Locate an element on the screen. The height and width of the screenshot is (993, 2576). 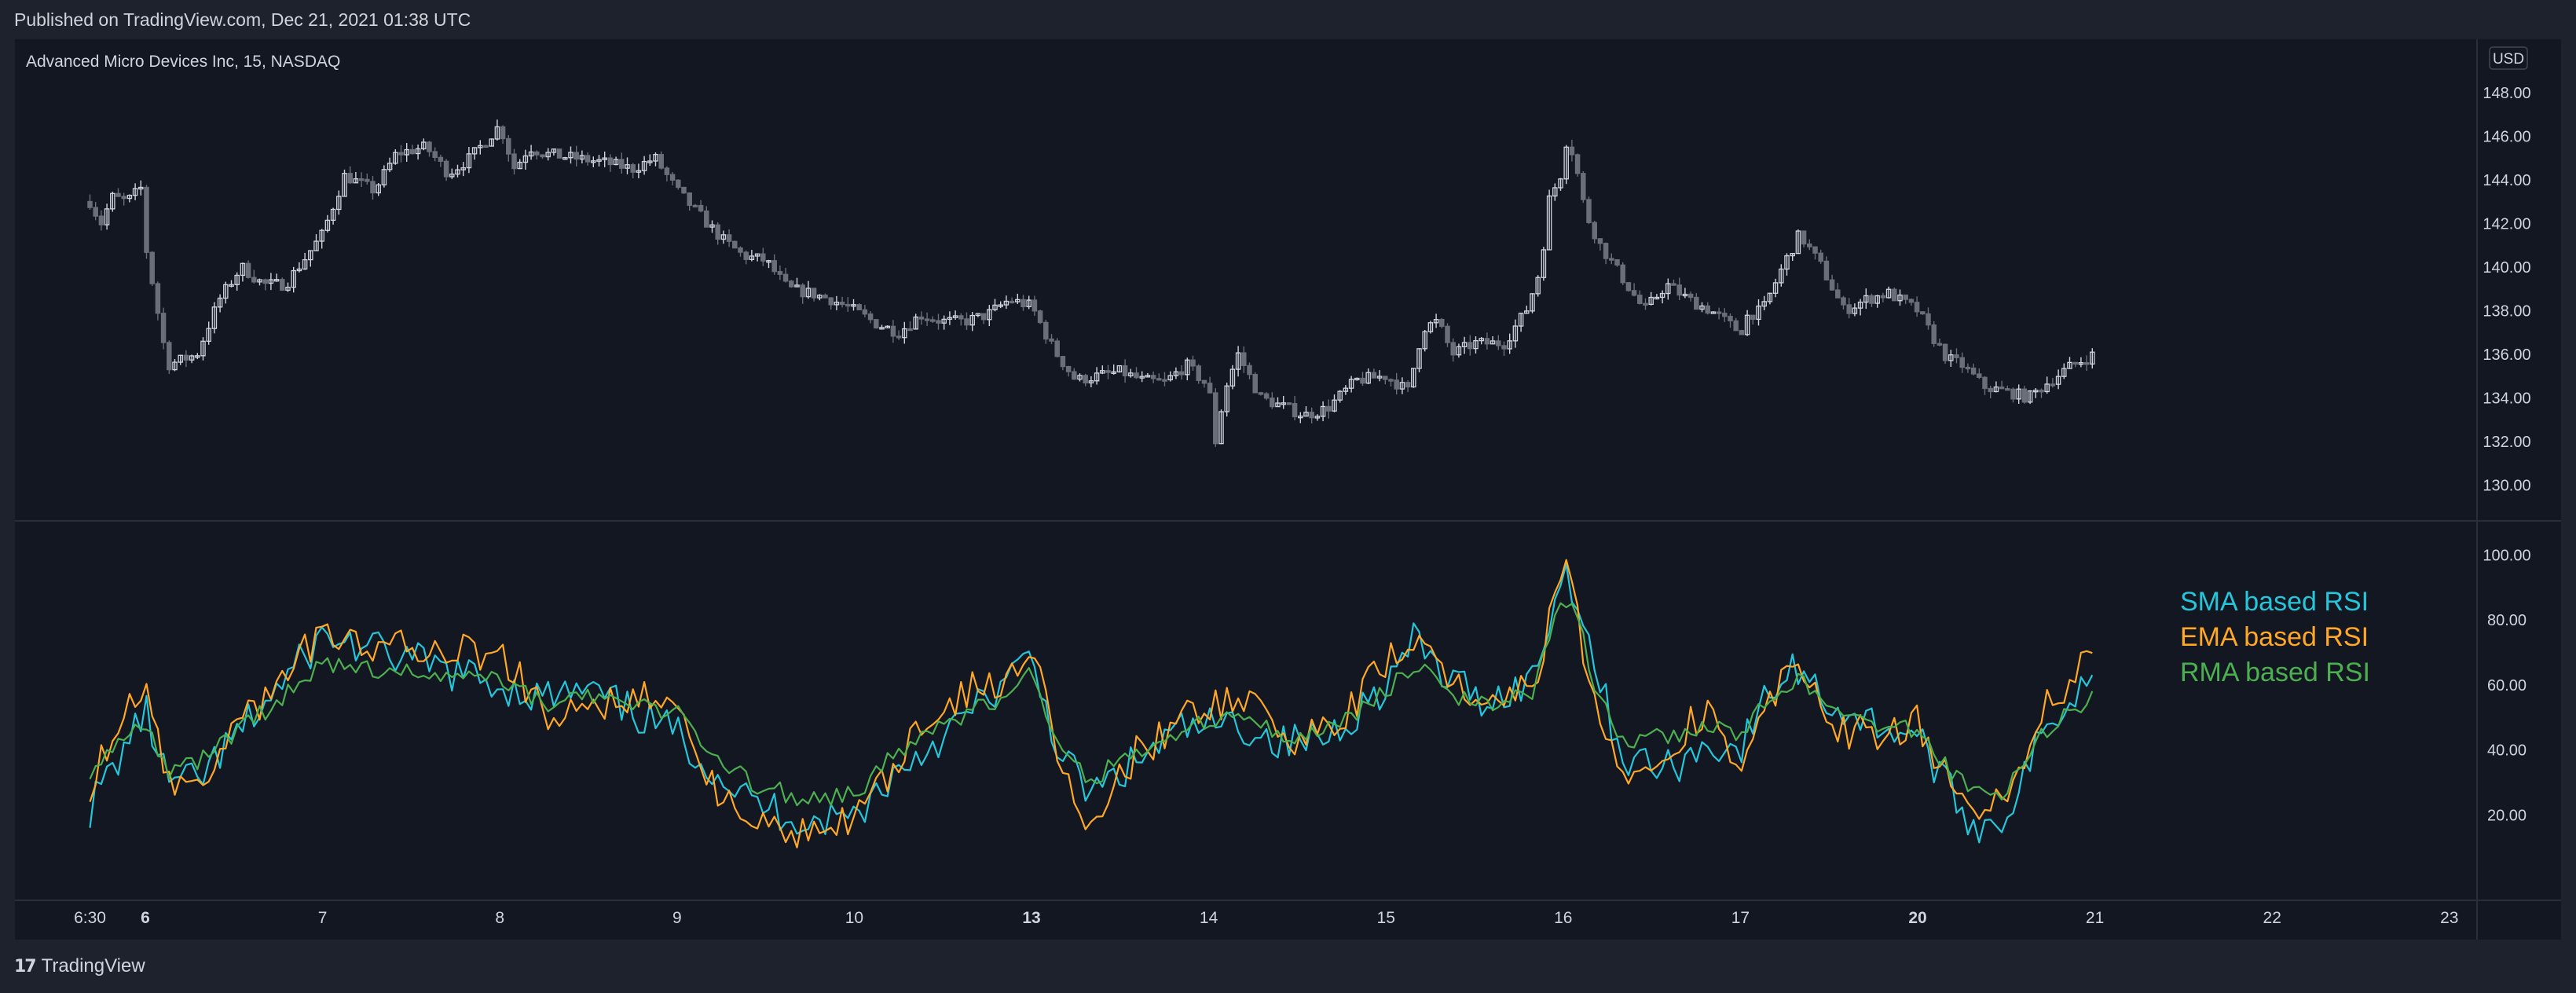
time-tick-label: 8 is located at coordinates (499, 918).